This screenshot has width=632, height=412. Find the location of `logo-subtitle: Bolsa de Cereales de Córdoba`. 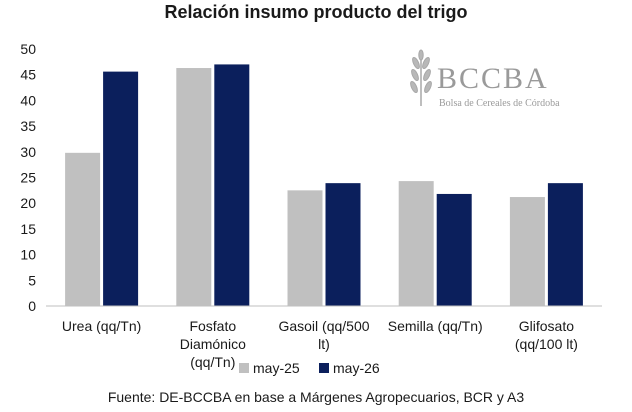

logo-subtitle: Bolsa de Cereales de Córdoba is located at coordinates (499, 103).